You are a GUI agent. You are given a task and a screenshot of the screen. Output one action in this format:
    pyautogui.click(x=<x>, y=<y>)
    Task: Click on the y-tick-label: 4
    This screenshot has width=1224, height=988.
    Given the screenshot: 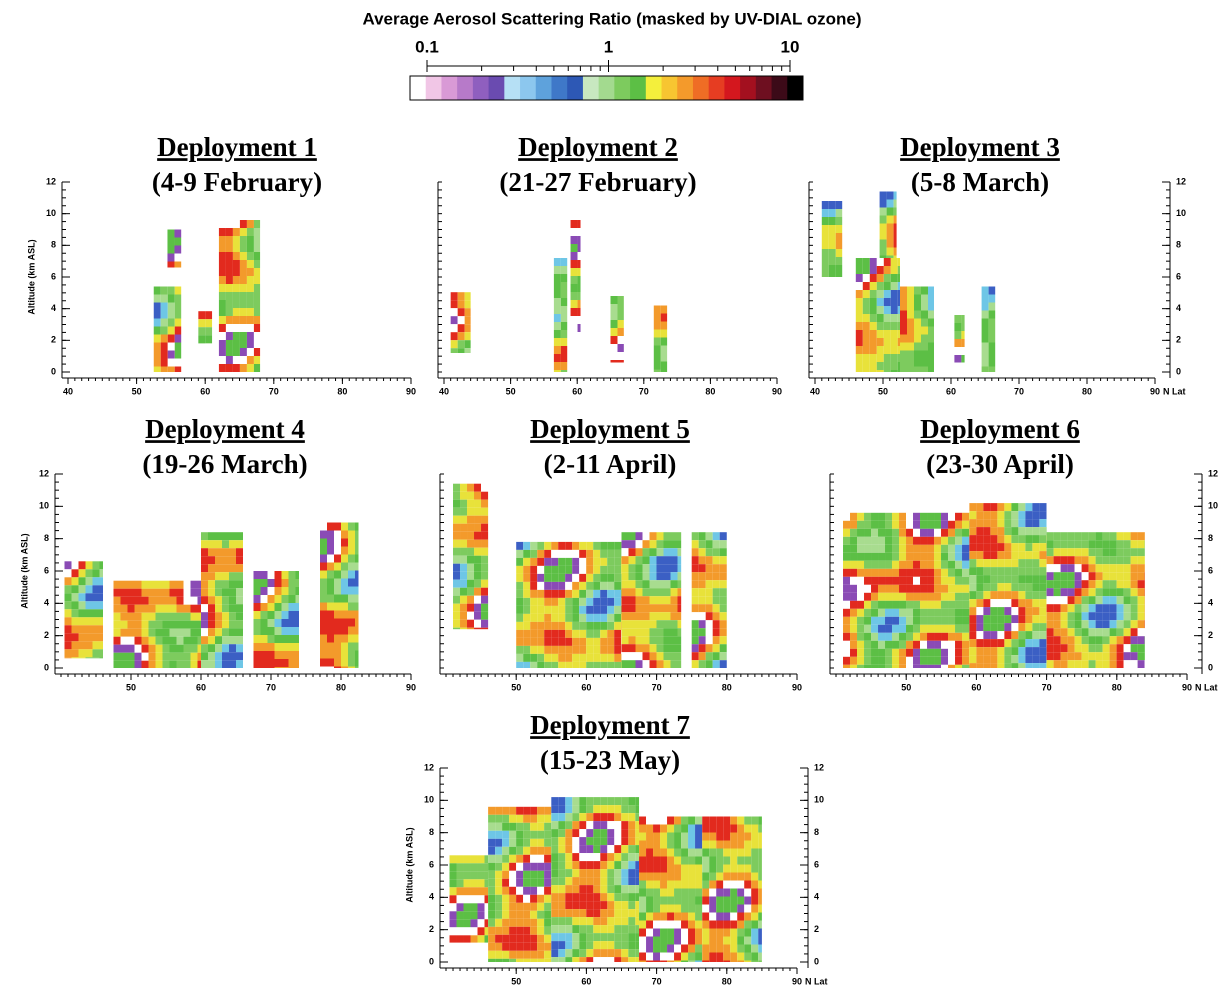 What is the action you would take?
    pyautogui.click(x=431, y=897)
    